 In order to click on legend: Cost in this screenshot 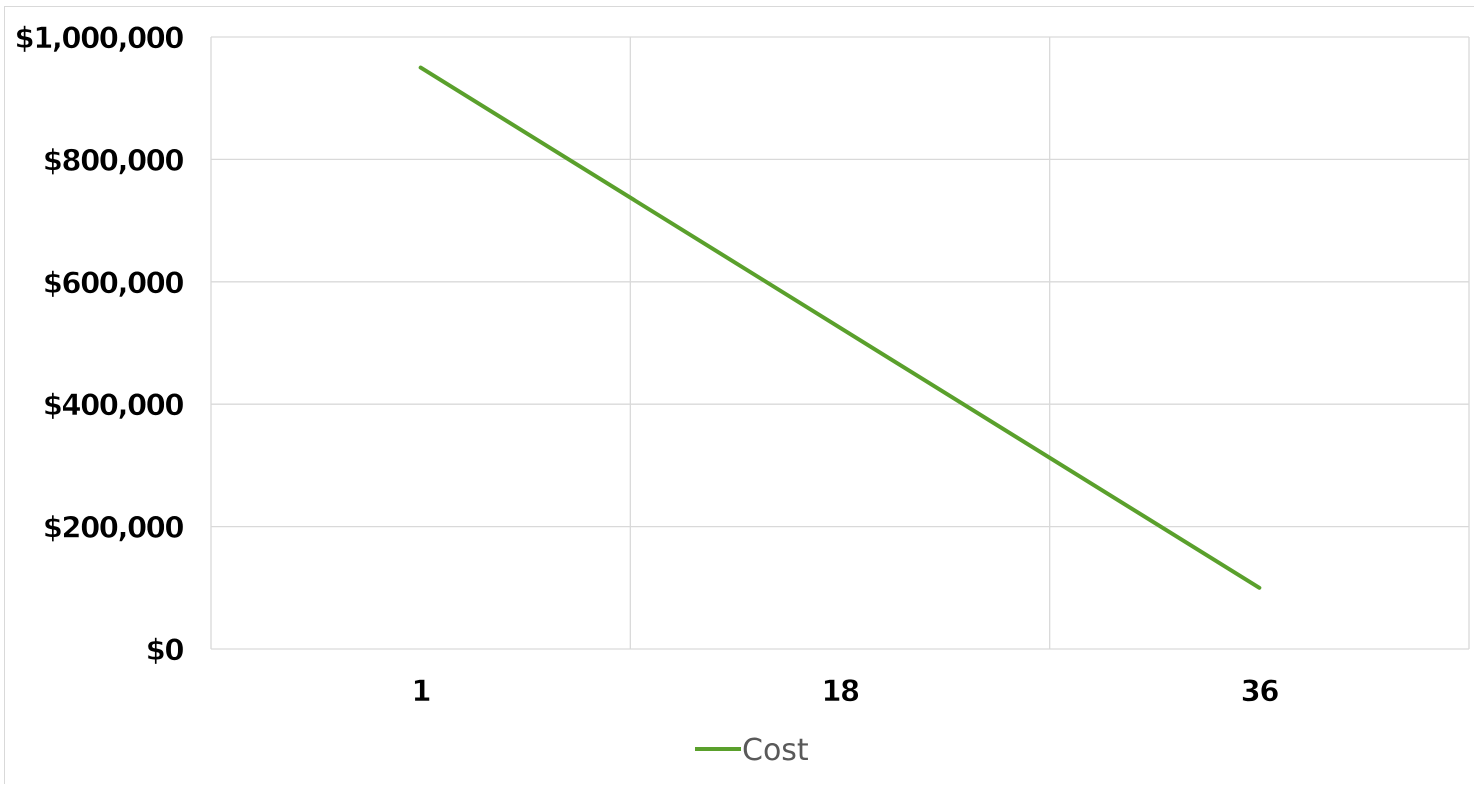, I will do `click(752, 750)`.